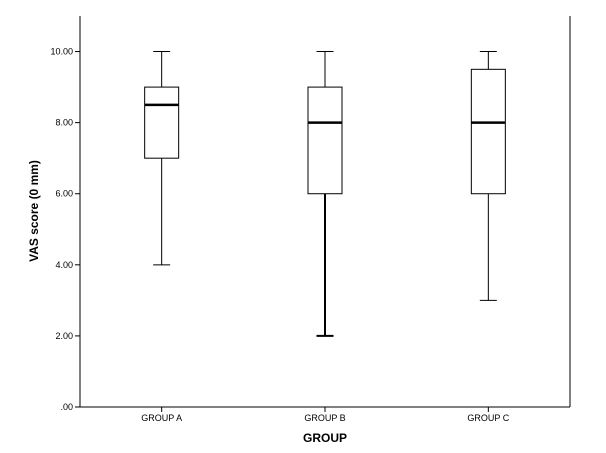  What do you see at coordinates (64, 194) in the screenshot?
I see `y-tick-label: 6.00` at bounding box center [64, 194].